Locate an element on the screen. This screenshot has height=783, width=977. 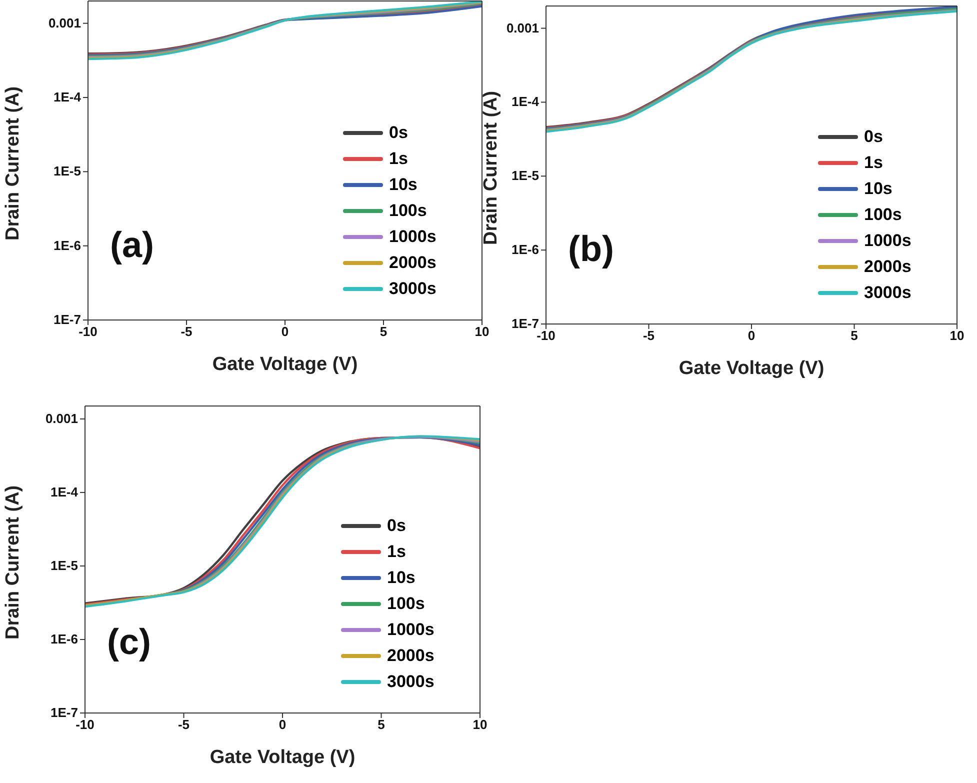
annotation: (a) is located at coordinates (132, 245).